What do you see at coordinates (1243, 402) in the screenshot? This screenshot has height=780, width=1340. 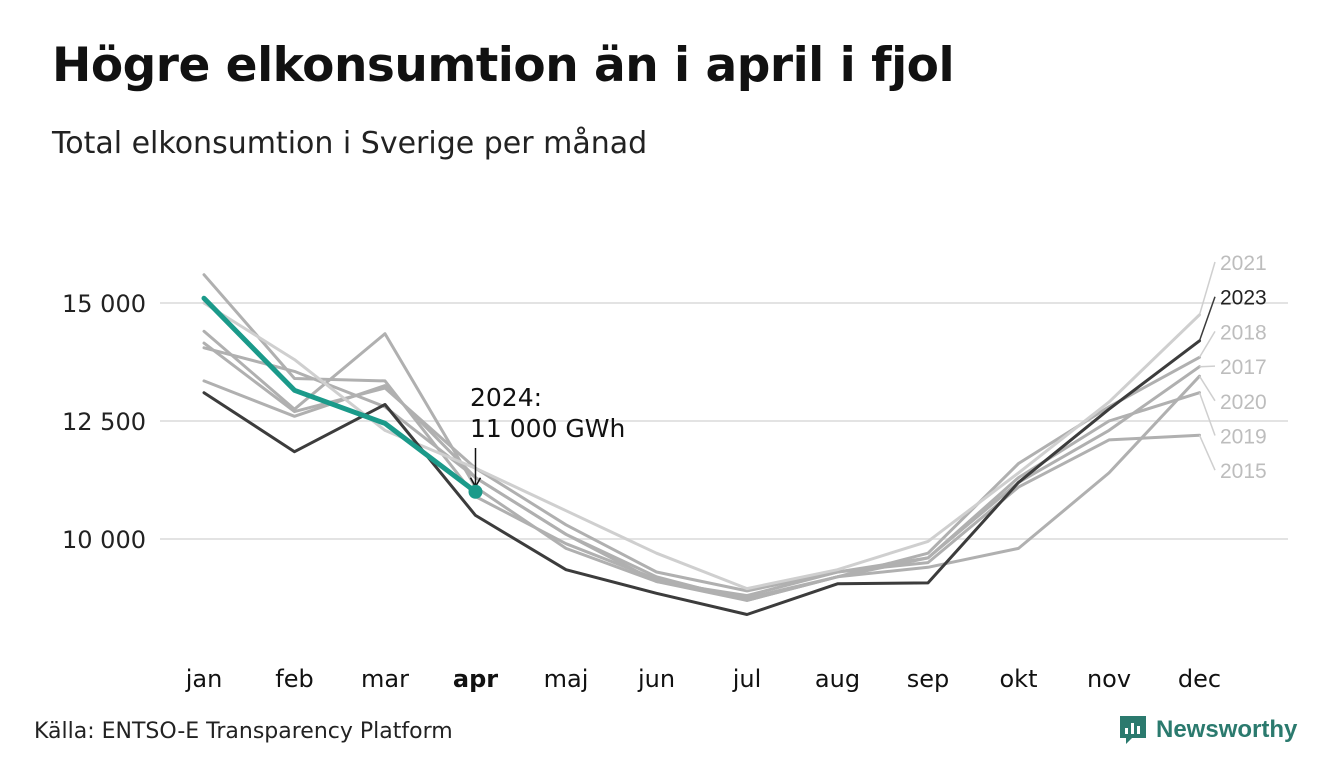 I see `end-label-2020: 2020` at bounding box center [1243, 402].